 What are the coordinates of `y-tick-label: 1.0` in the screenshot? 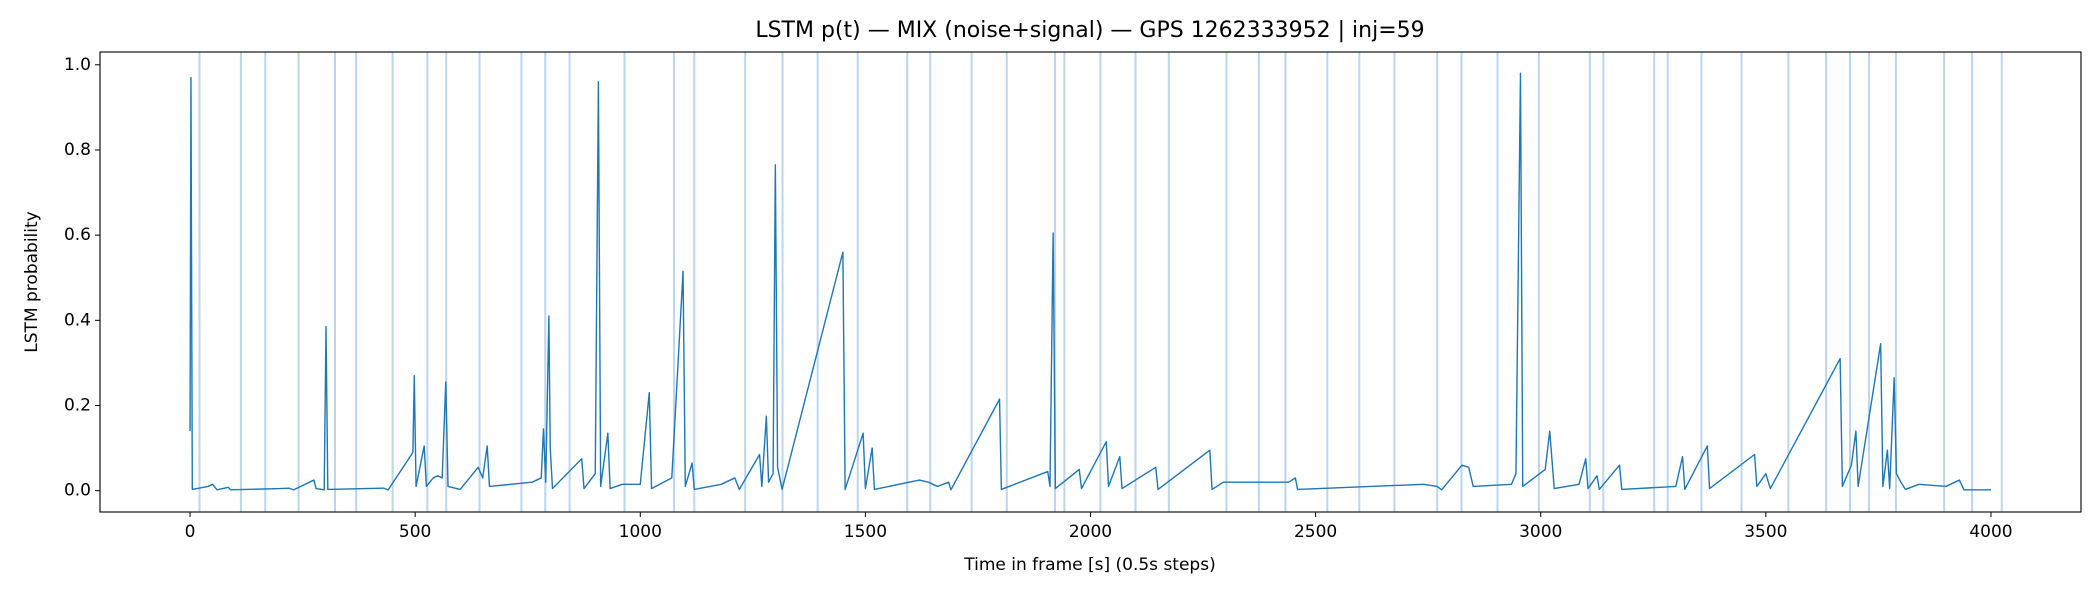 It's located at (77, 65).